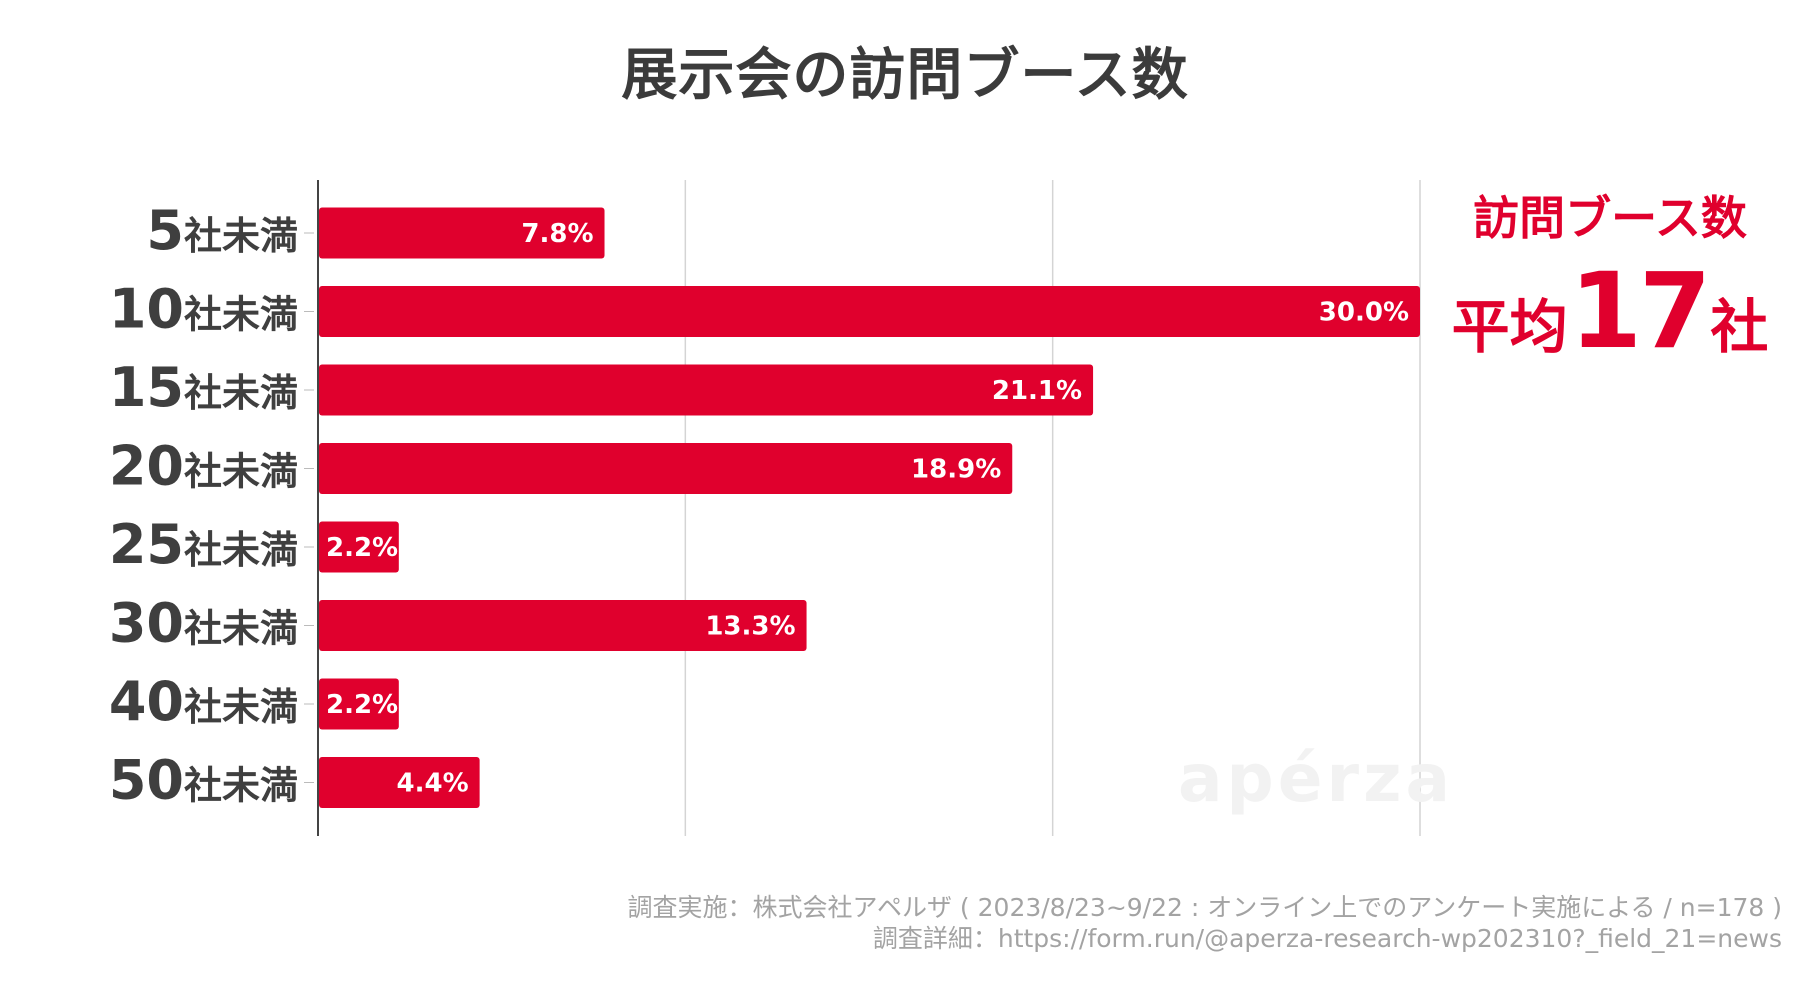  What do you see at coordinates (1610, 218) in the screenshot?
I see `average-label: 訪問ブース数` at bounding box center [1610, 218].